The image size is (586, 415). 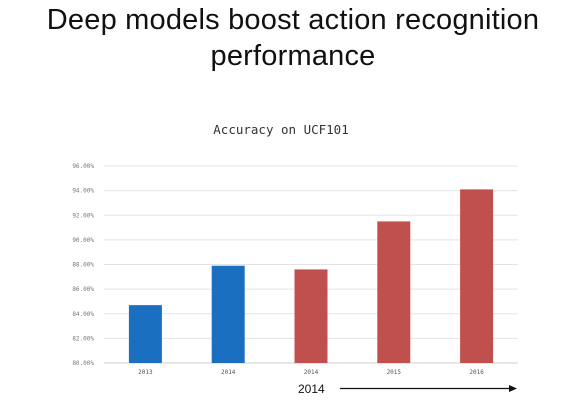 I want to click on chart-title: Accuracy on UCF101, so click(x=280, y=129).